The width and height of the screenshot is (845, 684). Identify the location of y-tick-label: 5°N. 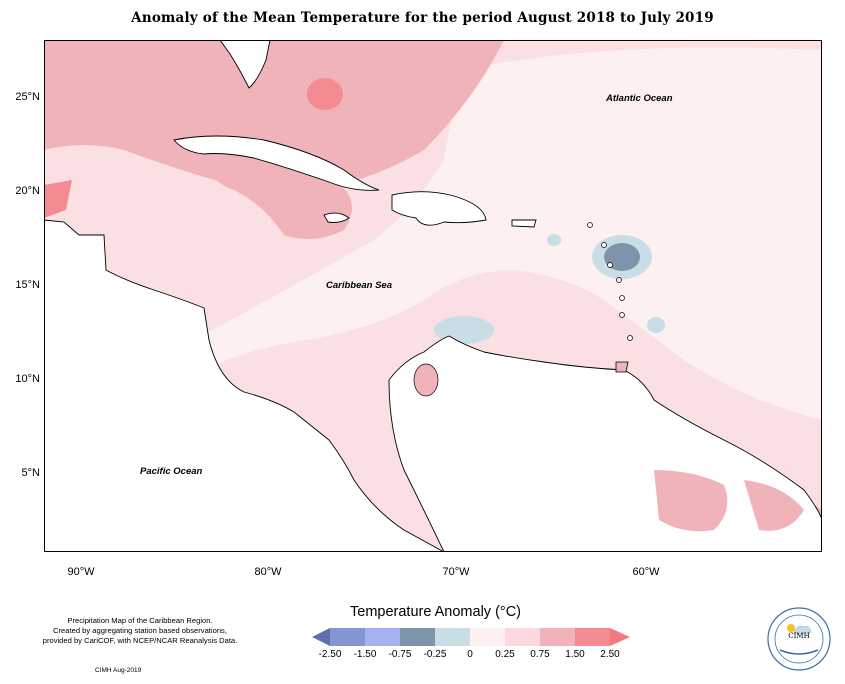
(30, 473).